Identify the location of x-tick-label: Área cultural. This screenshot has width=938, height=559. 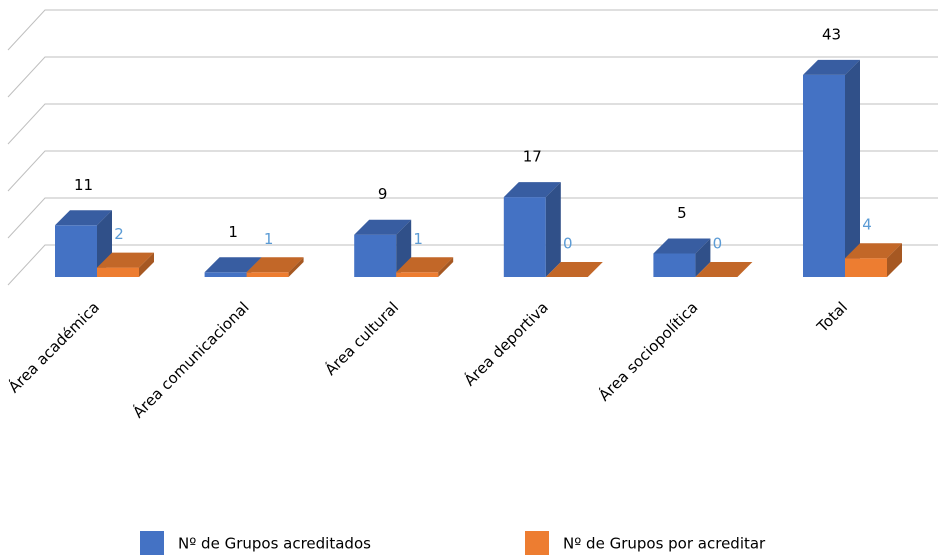
(361, 338).